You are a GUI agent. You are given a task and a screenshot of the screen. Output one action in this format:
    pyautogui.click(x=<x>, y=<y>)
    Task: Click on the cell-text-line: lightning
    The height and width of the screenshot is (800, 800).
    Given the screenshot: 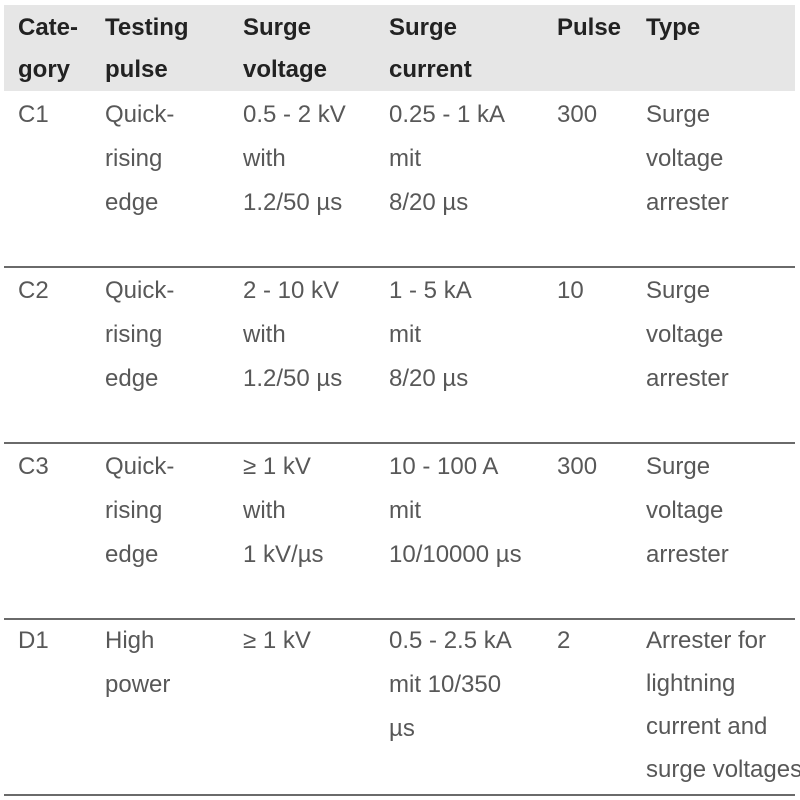 What is the action you would take?
    pyautogui.click(x=691, y=683)
    